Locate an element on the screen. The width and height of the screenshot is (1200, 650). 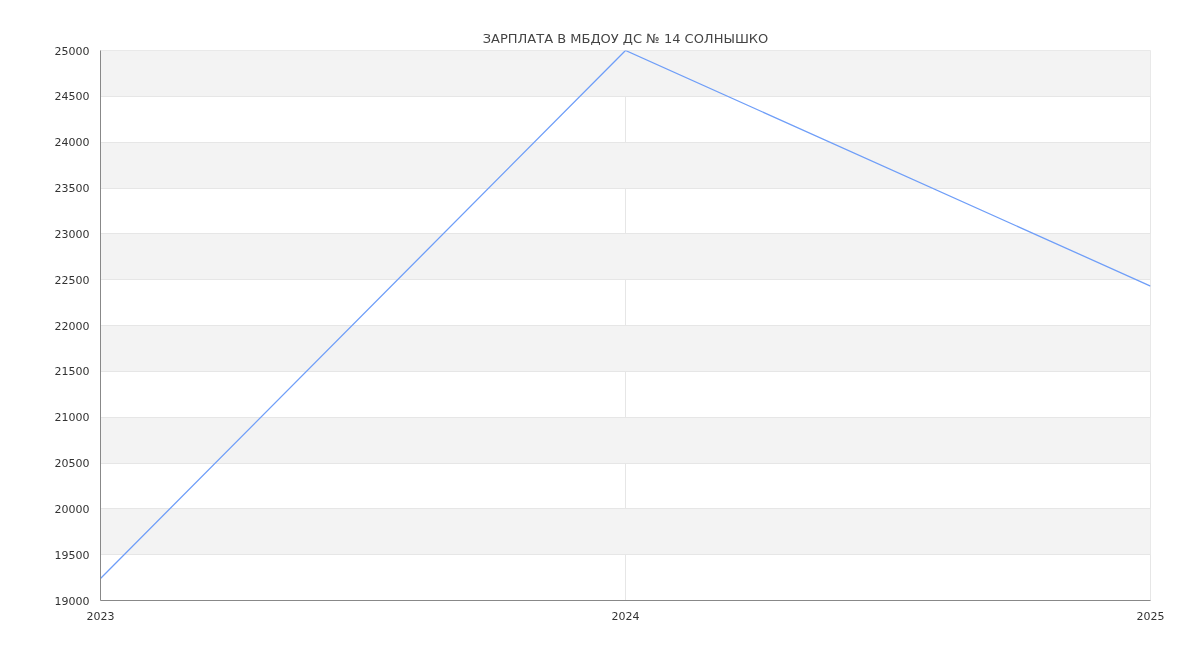
y-tick-label: 24500 is located at coordinates (72, 97).